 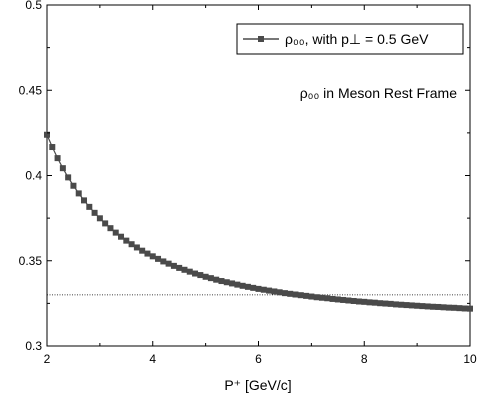 What do you see at coordinates (31, 261) in the screenshot?
I see `y-tick-label: 0.35` at bounding box center [31, 261].